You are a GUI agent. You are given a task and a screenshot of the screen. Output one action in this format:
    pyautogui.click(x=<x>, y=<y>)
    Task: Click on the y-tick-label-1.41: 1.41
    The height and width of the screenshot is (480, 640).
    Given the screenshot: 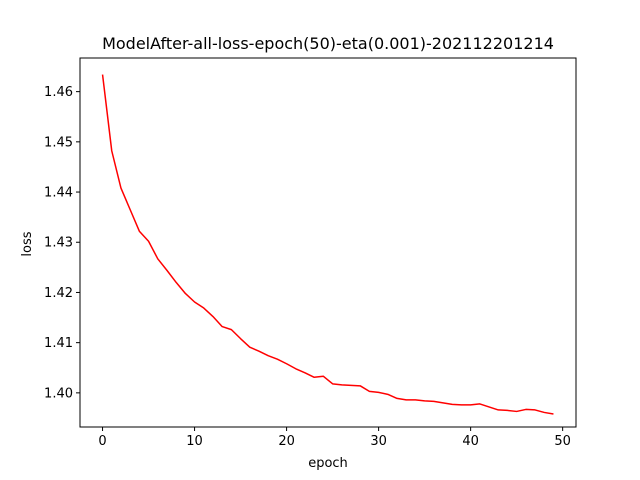 What is the action you would take?
    pyautogui.click(x=58, y=343)
    